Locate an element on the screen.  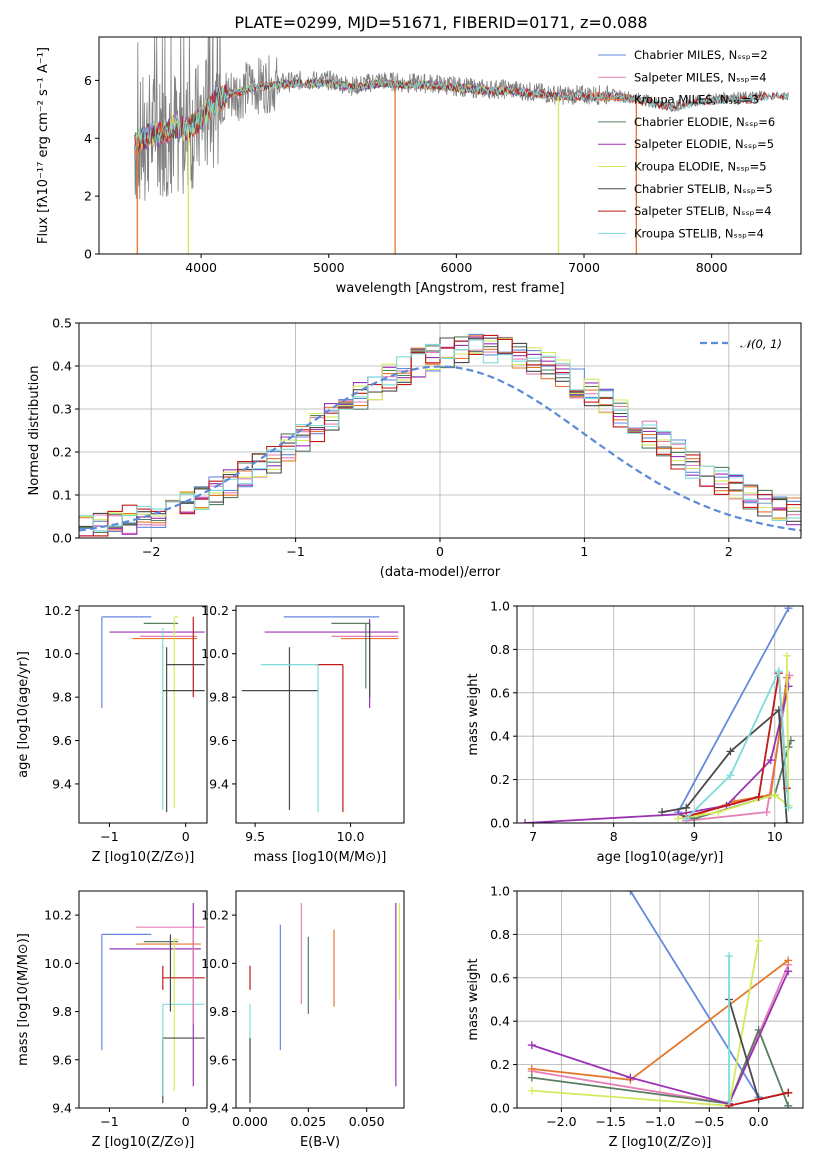
y-axis-label: age [log10(age/yr)] is located at coordinates (23, 714).